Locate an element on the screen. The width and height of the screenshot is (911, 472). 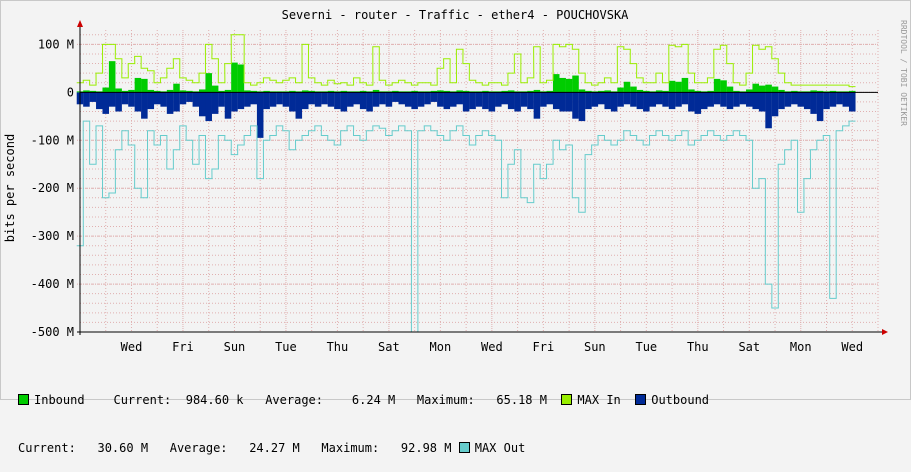
x-tick-label: Sun is located at coordinates (235, 347).